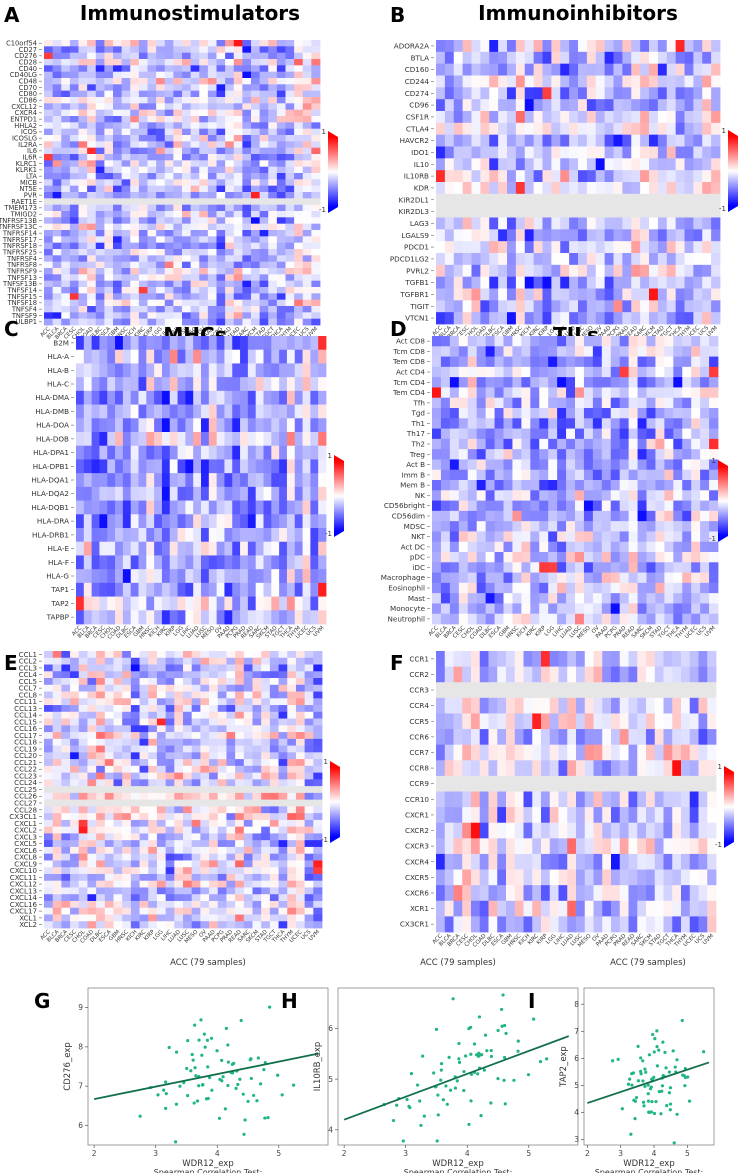  What do you see at coordinates (408, 351) in the screenshot?
I see `row-label: Tcm CD8` at bounding box center [408, 351].